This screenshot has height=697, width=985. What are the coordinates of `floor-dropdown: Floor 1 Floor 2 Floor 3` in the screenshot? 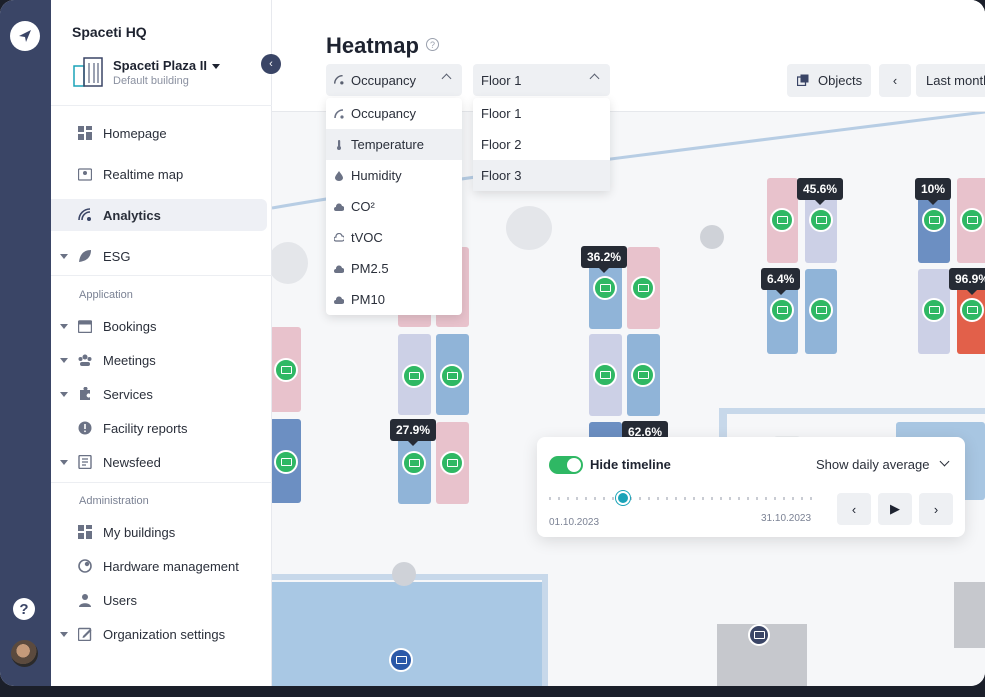 It's located at (541, 144).